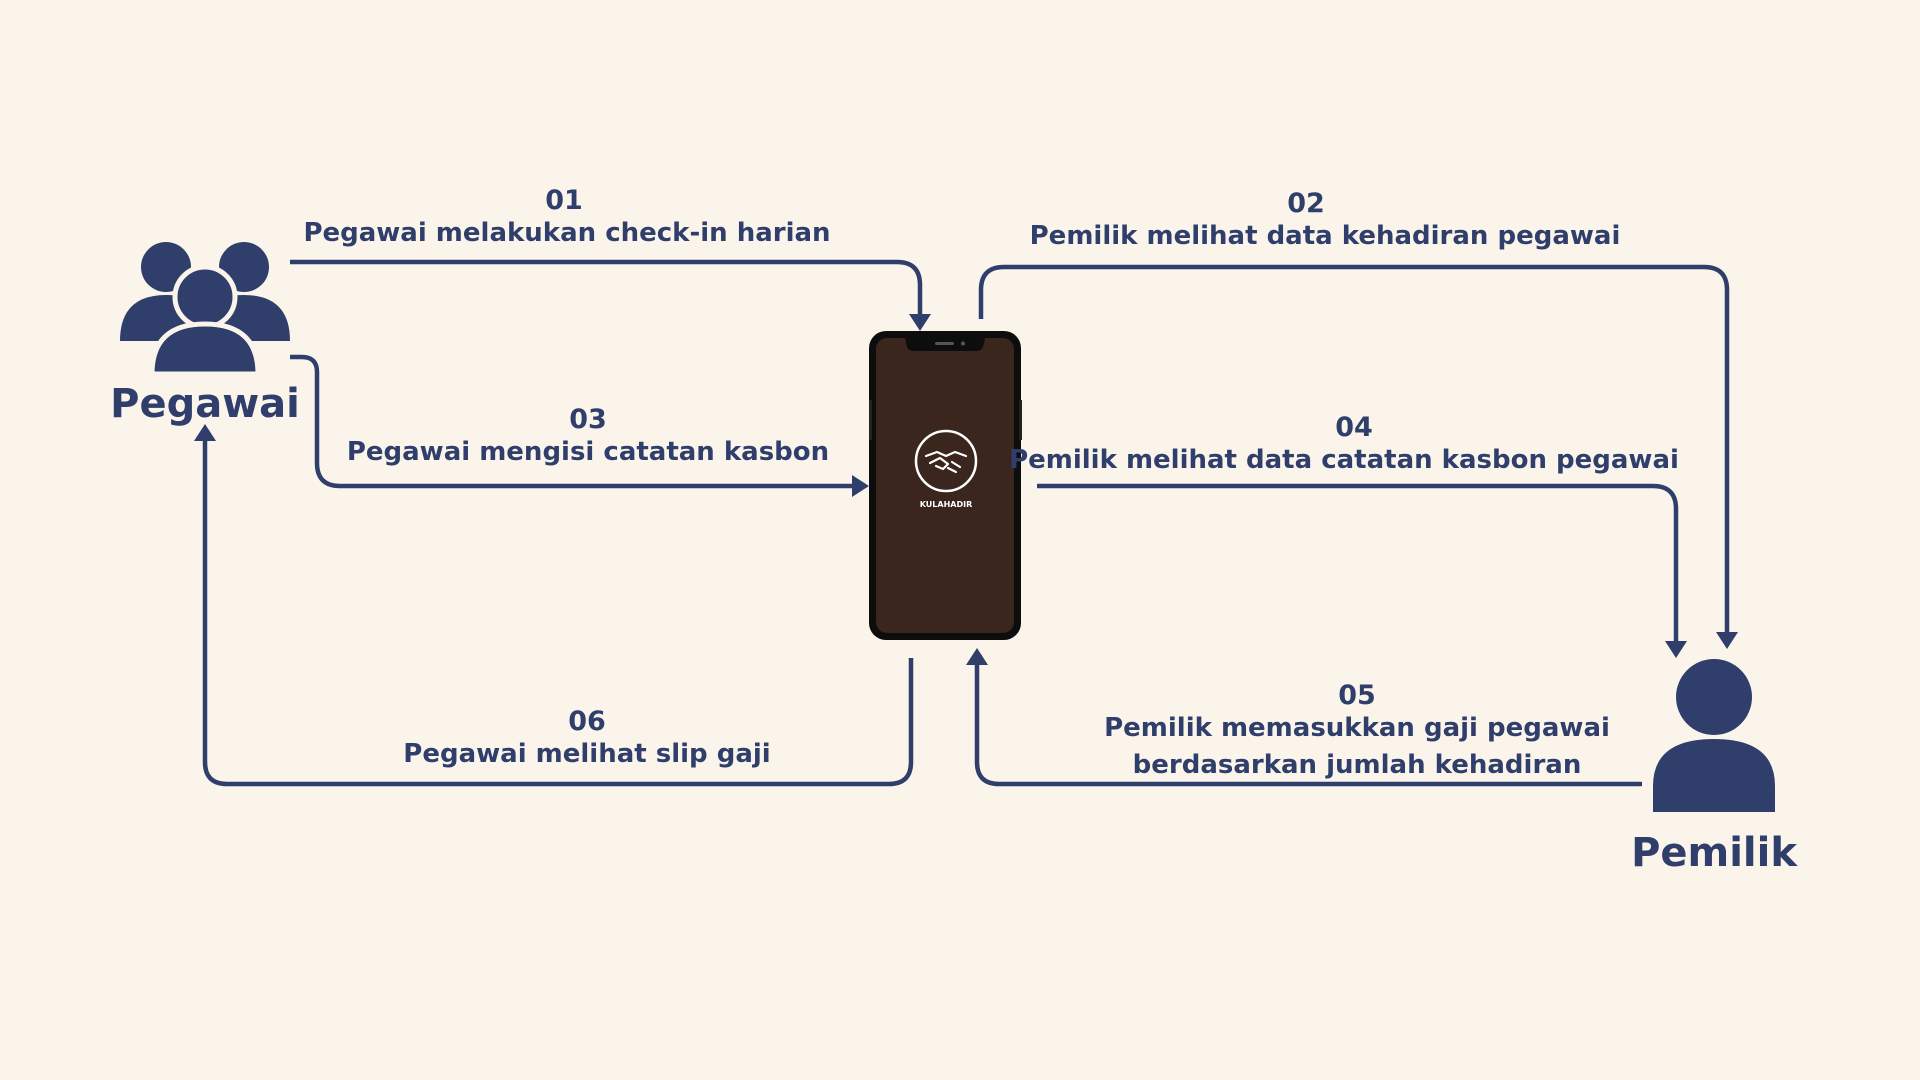  I want to click on step-text: Pemilik melihat data kehadiran pegawai, so click(1325, 236).